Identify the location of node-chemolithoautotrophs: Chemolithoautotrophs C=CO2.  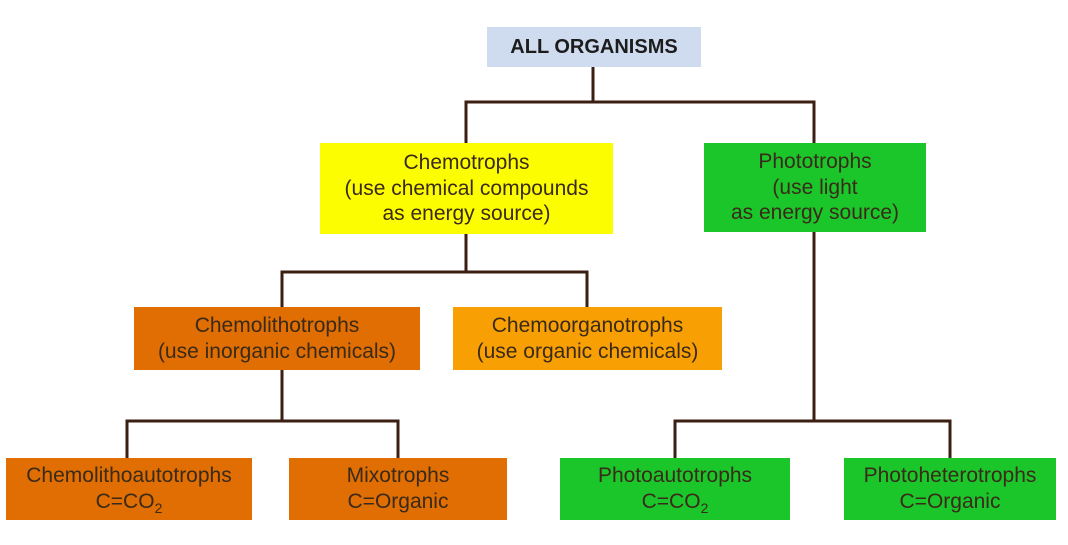
(129, 489).